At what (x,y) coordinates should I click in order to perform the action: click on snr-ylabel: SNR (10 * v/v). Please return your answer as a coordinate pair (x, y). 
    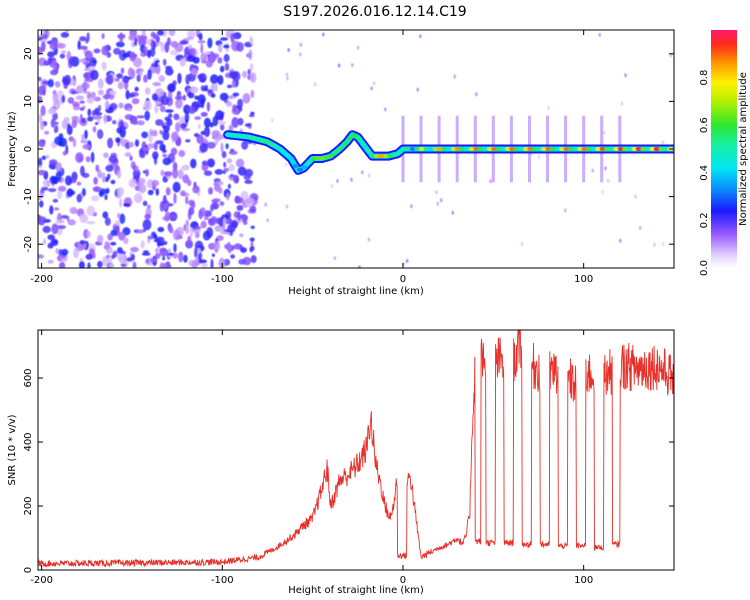
    Looking at the image, I should click on (12, 449).